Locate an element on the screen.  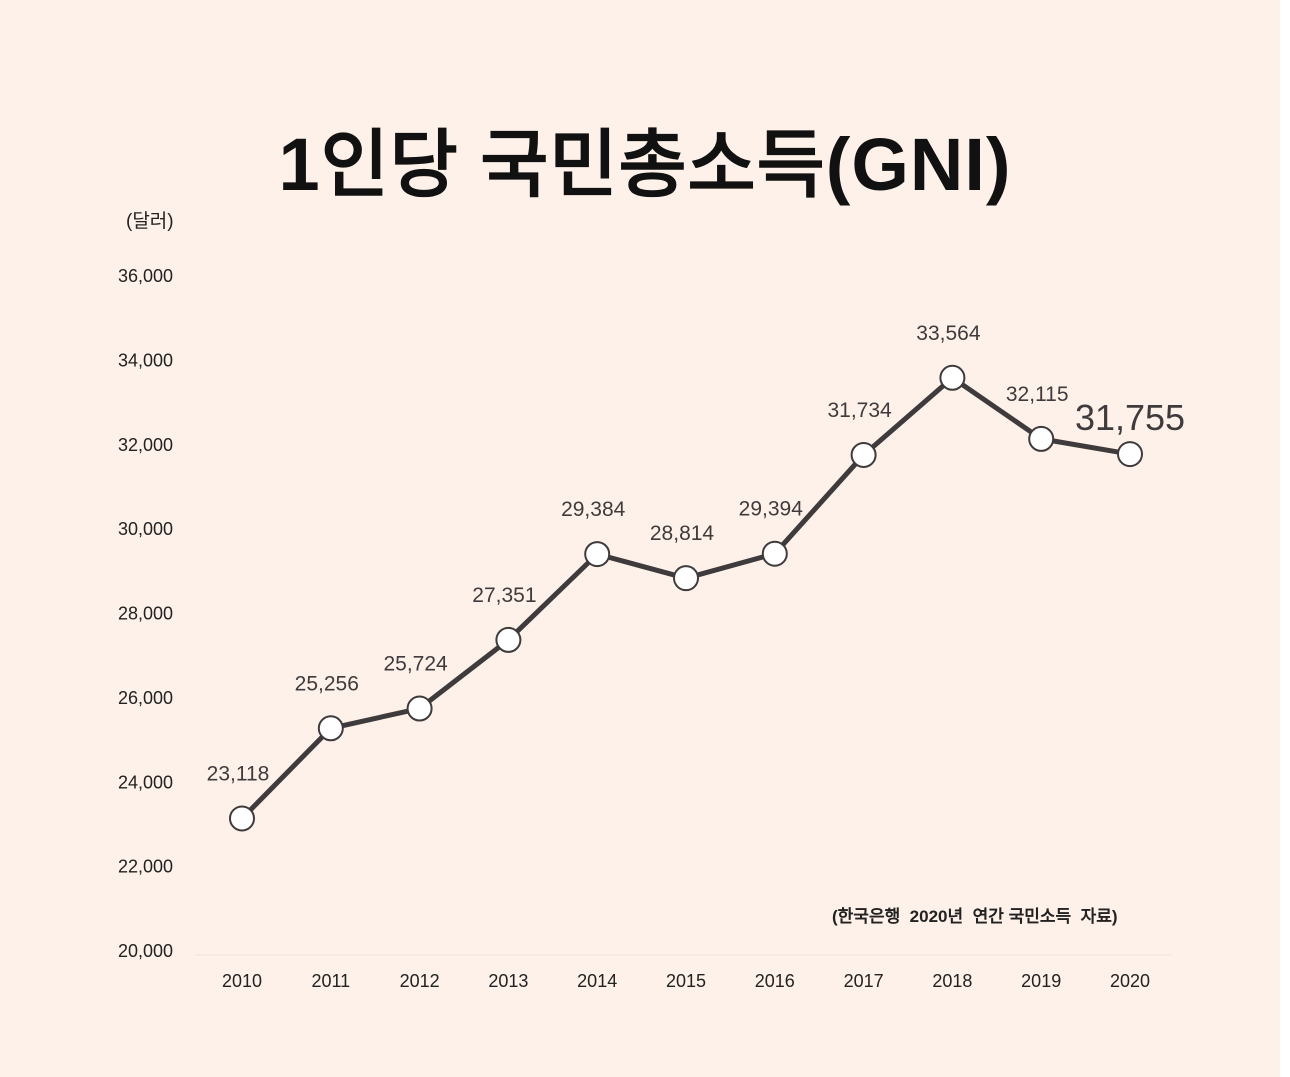
x-tick-label: 2019 is located at coordinates (1041, 981).